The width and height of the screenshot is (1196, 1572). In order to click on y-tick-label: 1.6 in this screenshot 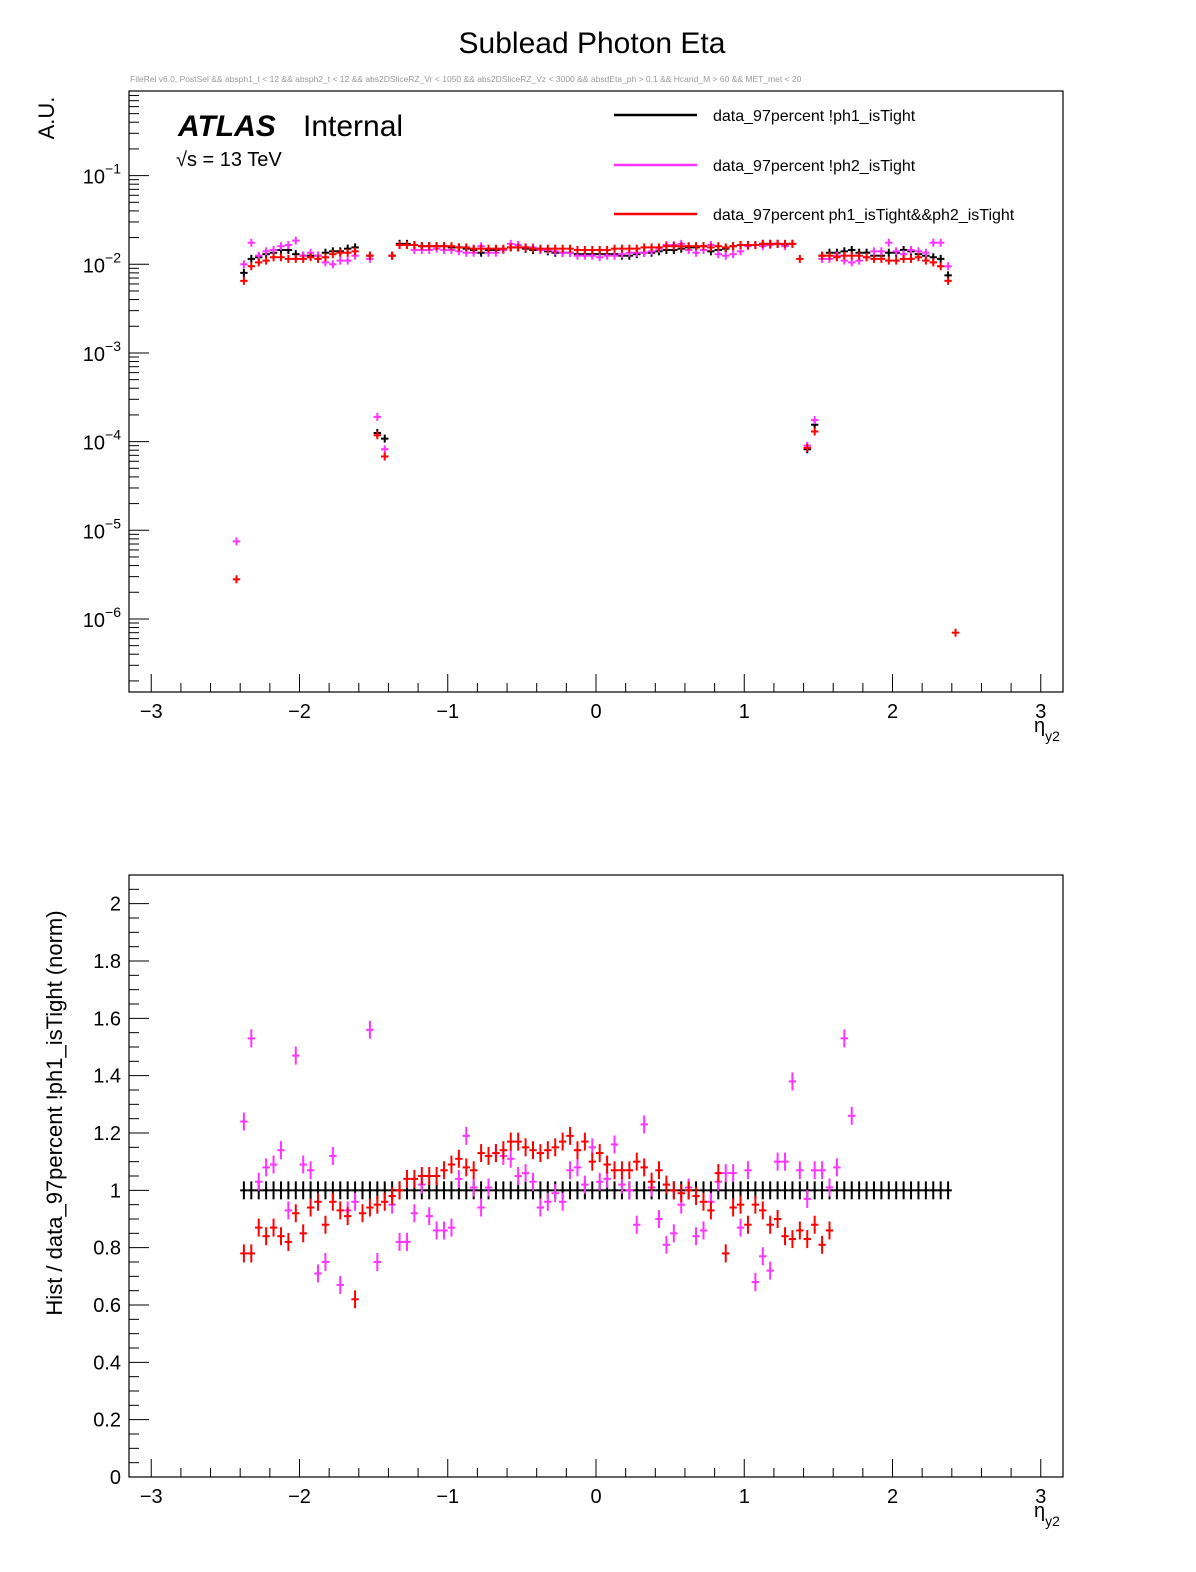, I will do `click(107, 1019)`.